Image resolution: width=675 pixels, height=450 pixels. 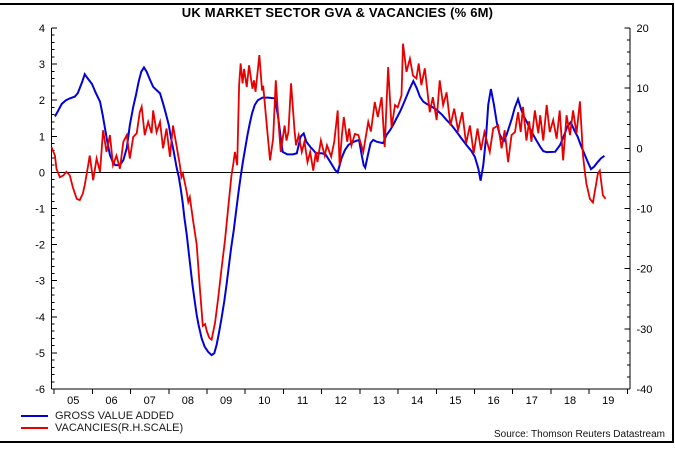 I want to click on legend: GROSS VALUE ADDED VACANCIES(R.H.SCALE), so click(x=102, y=422).